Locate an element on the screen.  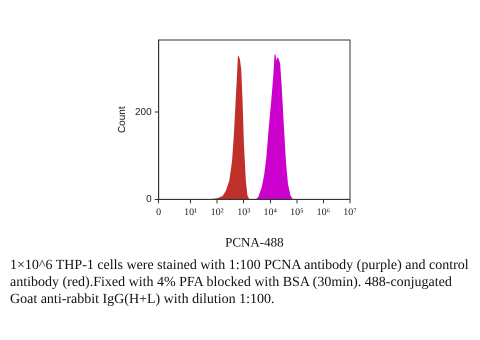
x-tick-label: 10³ is located at coordinates (243, 212).